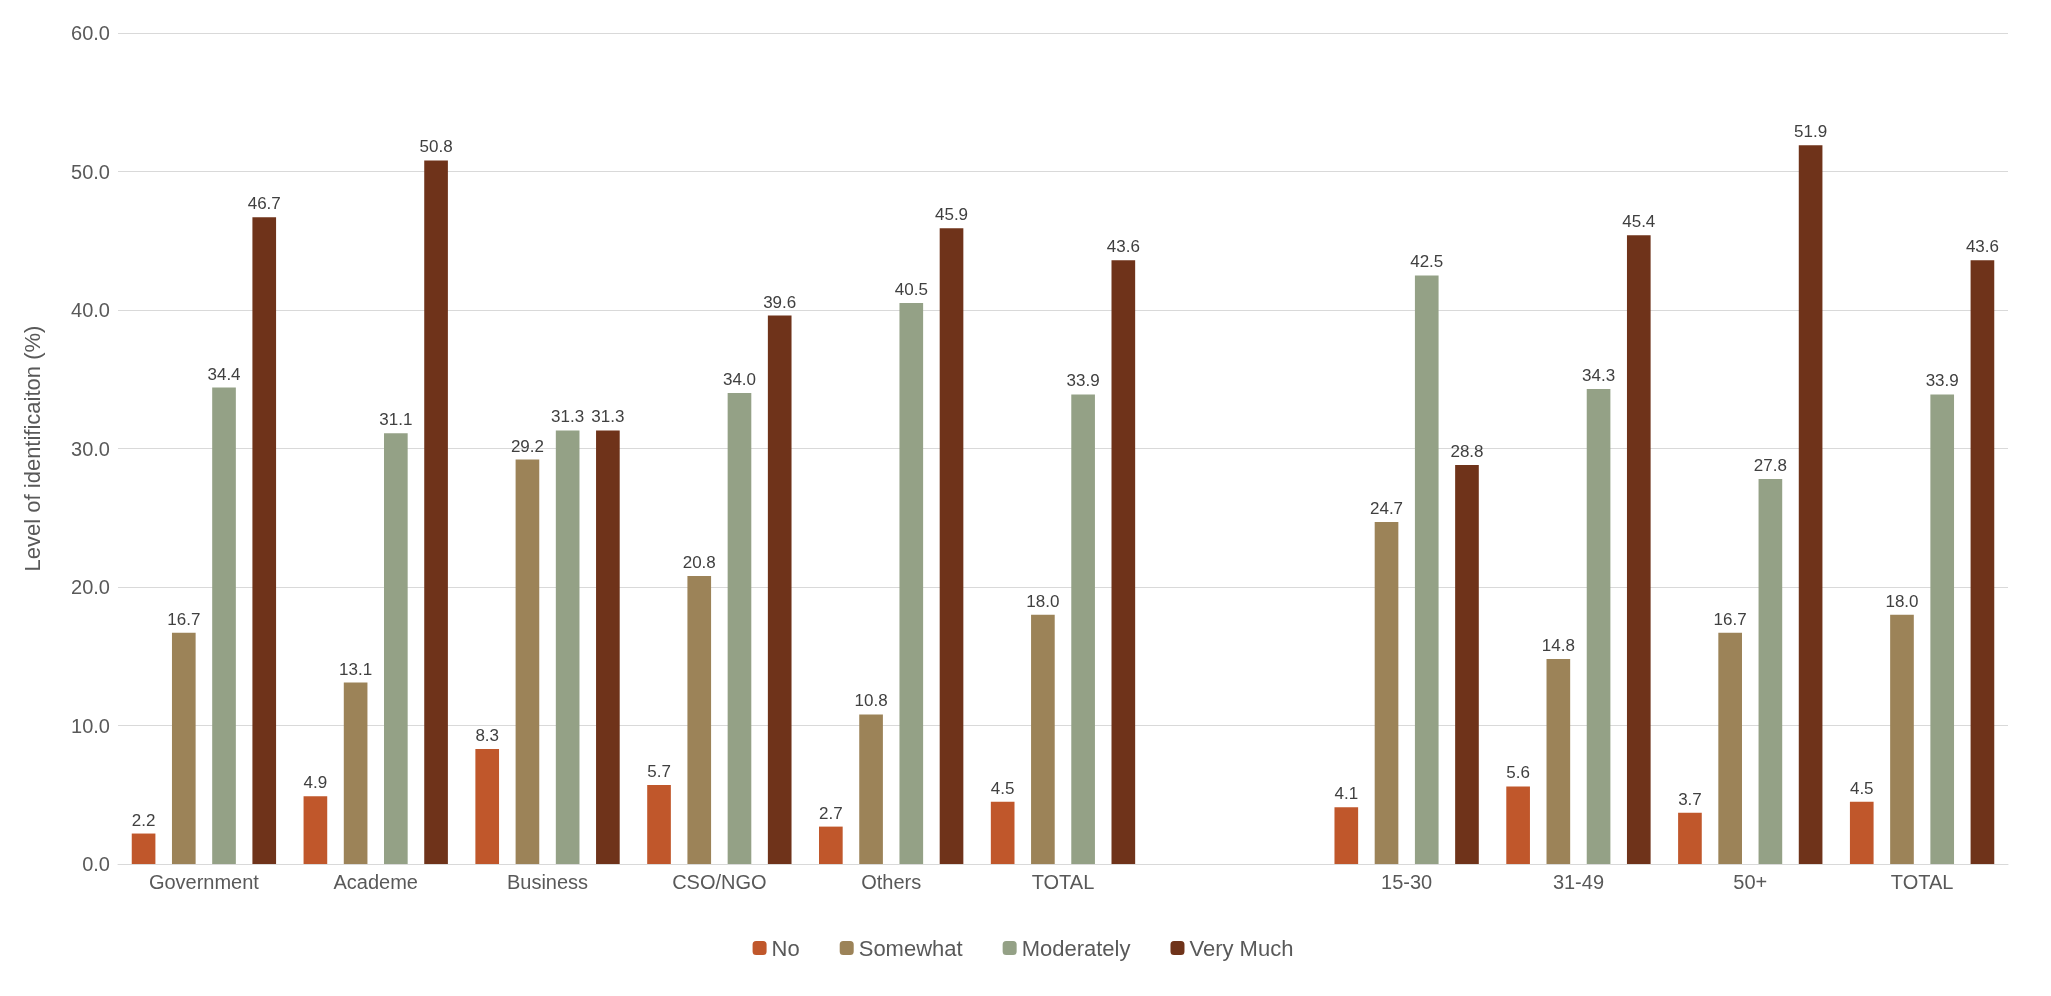  What do you see at coordinates (90, 171) in the screenshot?
I see `y-tick-label: 50.0` at bounding box center [90, 171].